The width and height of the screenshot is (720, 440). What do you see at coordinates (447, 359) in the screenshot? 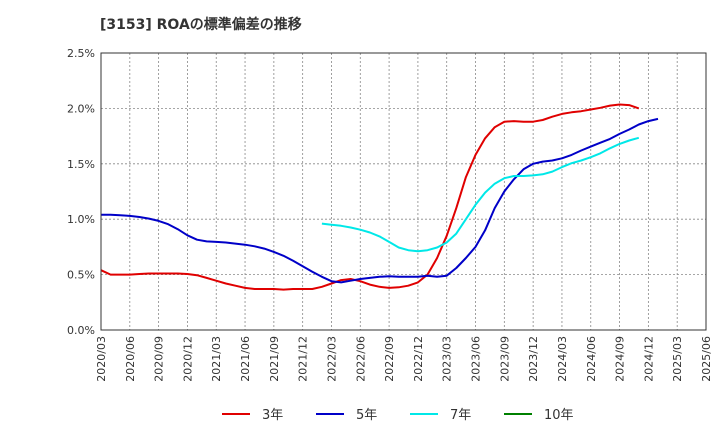
I see `x-tick-label: 2023/03` at bounding box center [447, 359].